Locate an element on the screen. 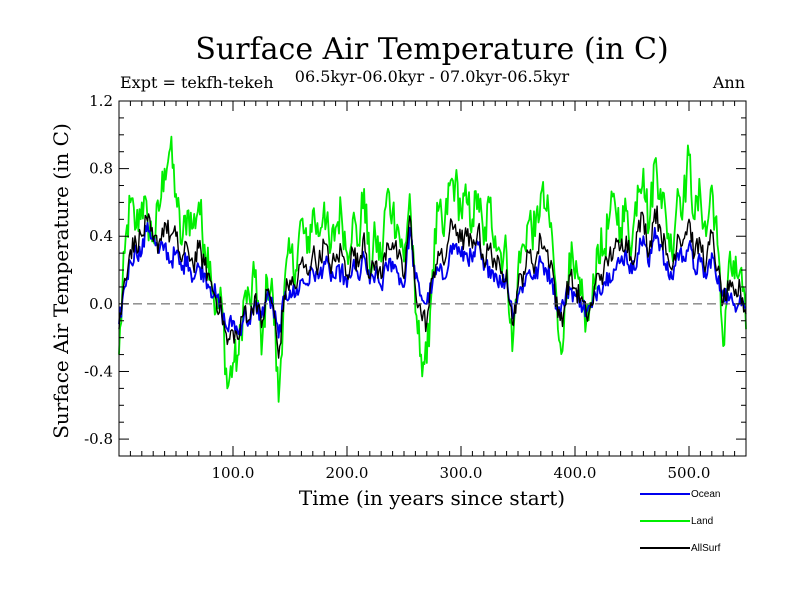 Image resolution: width=800 pixels, height=600 pixels. y-tick-label: 0.0 is located at coordinates (101, 304).